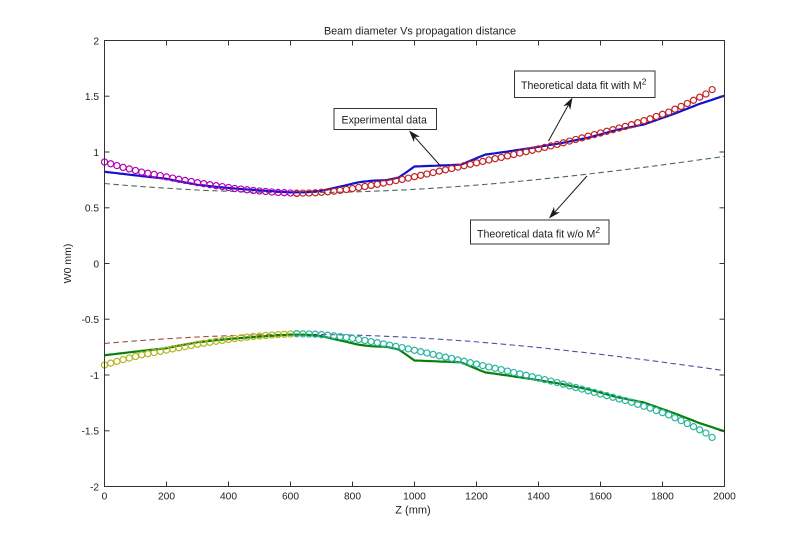 This screenshot has height=553, width=800. I want to click on svg-text: 200, so click(166, 497).